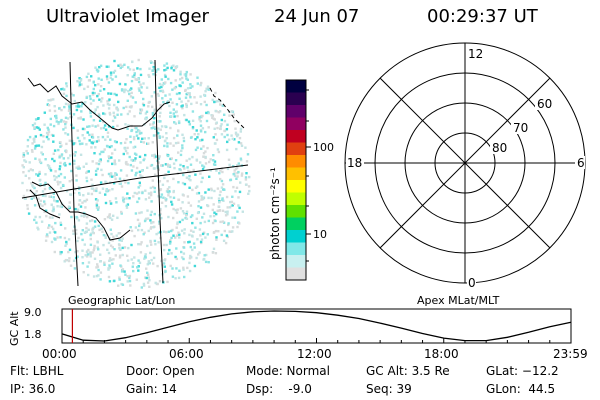 This screenshot has width=600, height=400. I want to click on orbit-chart-frame, so click(316, 326).